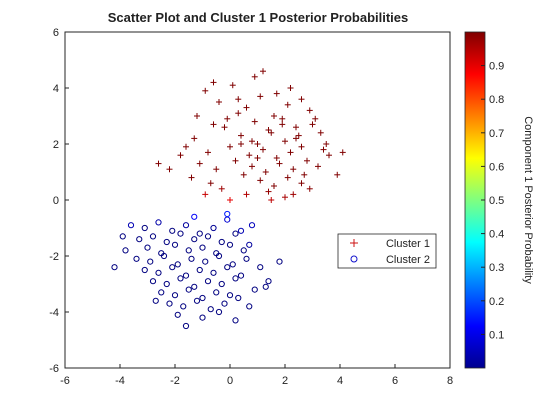  What do you see at coordinates (496, 201) in the screenshot?
I see `colorbar-tick-label: 0.5` at bounding box center [496, 201].